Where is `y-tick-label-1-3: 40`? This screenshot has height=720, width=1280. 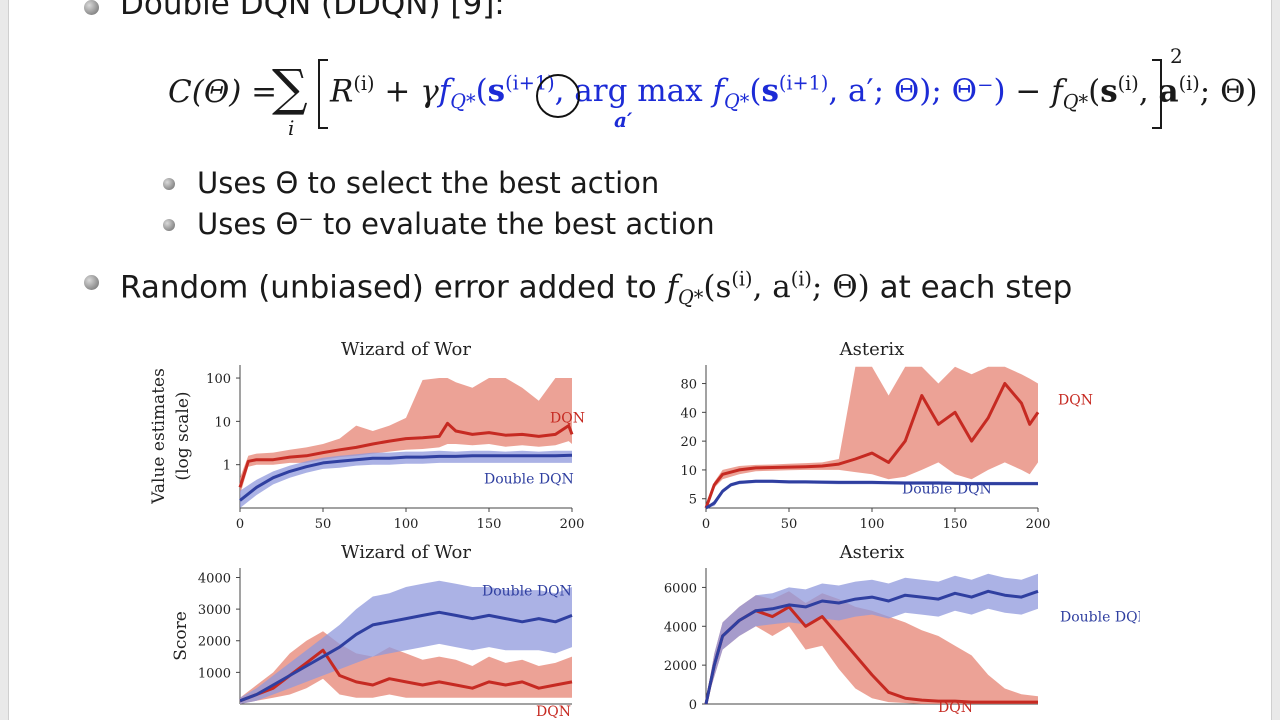
y-tick-label-1-3: 40 is located at coordinates (688, 413).